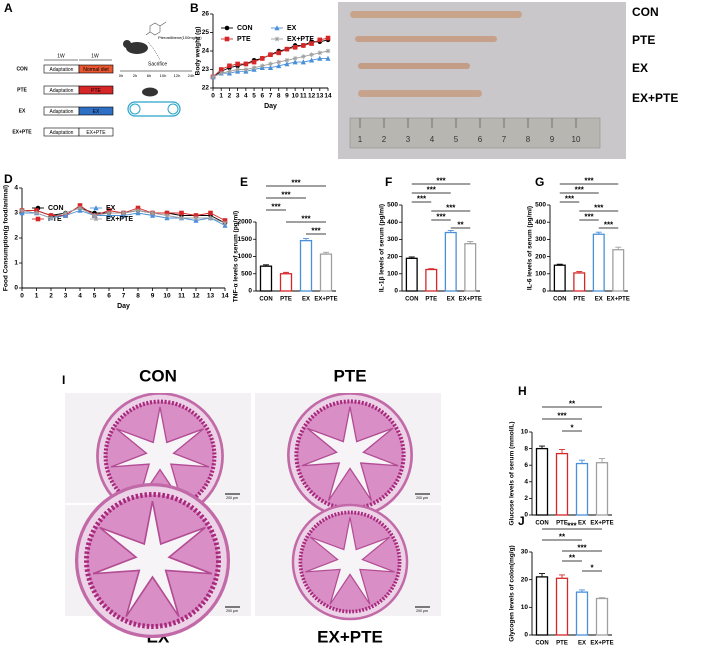  I want to click on week-label: 1W, so click(95, 56).